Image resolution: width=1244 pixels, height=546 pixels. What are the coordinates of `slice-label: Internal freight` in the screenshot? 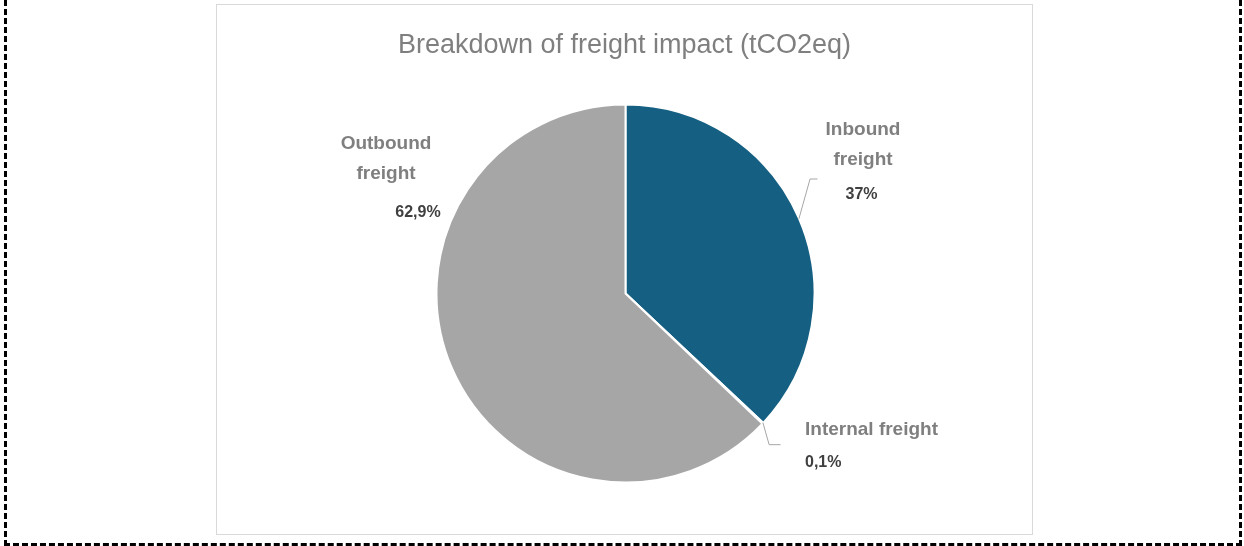 It's located at (872, 429).